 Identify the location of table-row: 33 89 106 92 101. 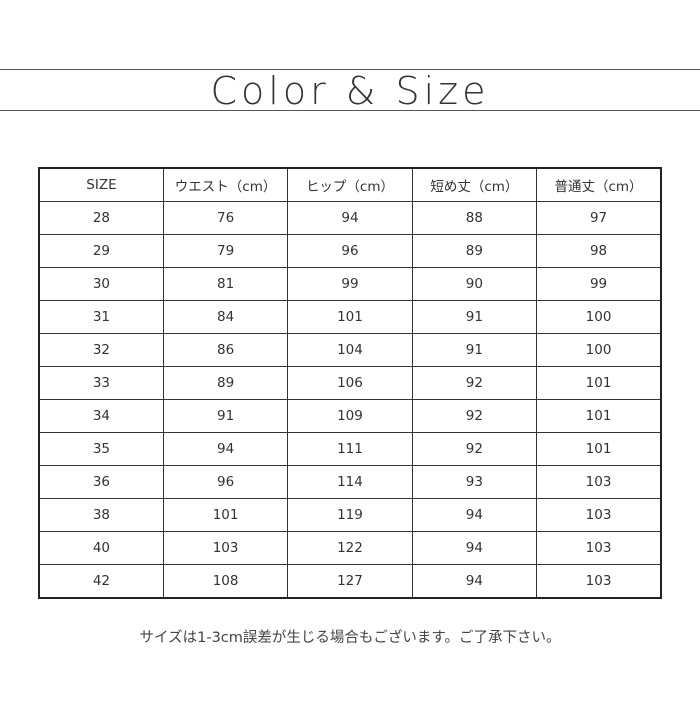
(350, 383).